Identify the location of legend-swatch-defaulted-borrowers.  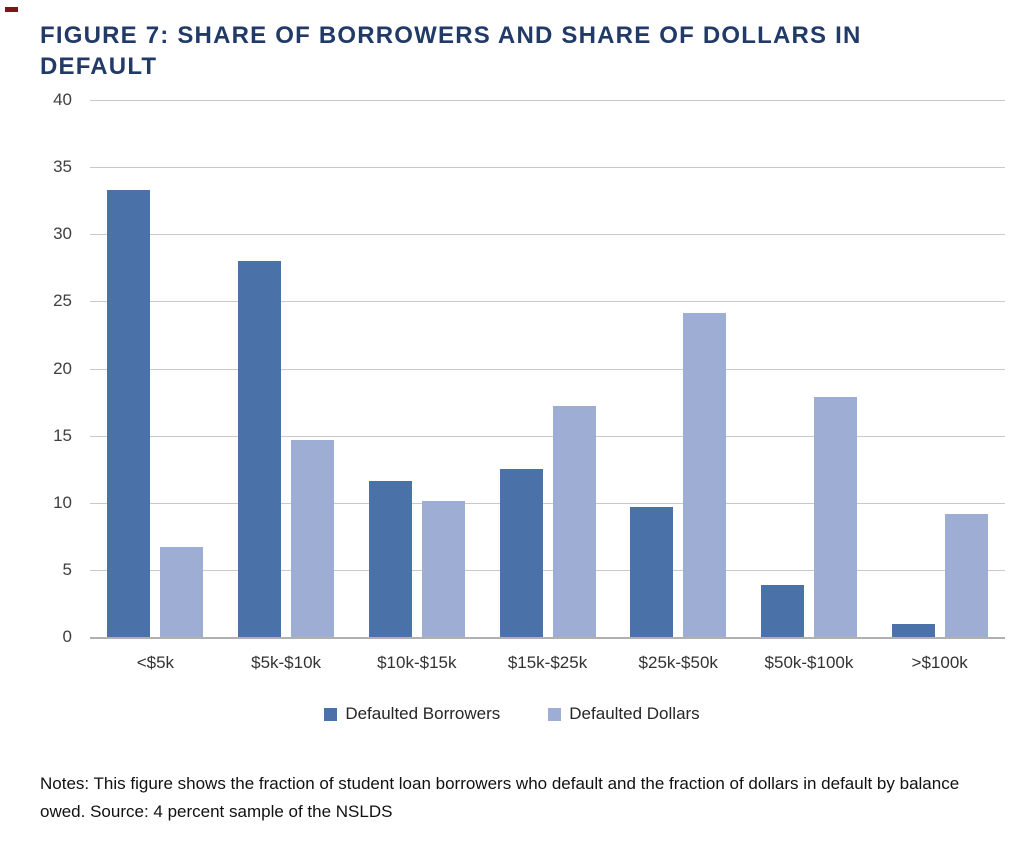
(331, 714).